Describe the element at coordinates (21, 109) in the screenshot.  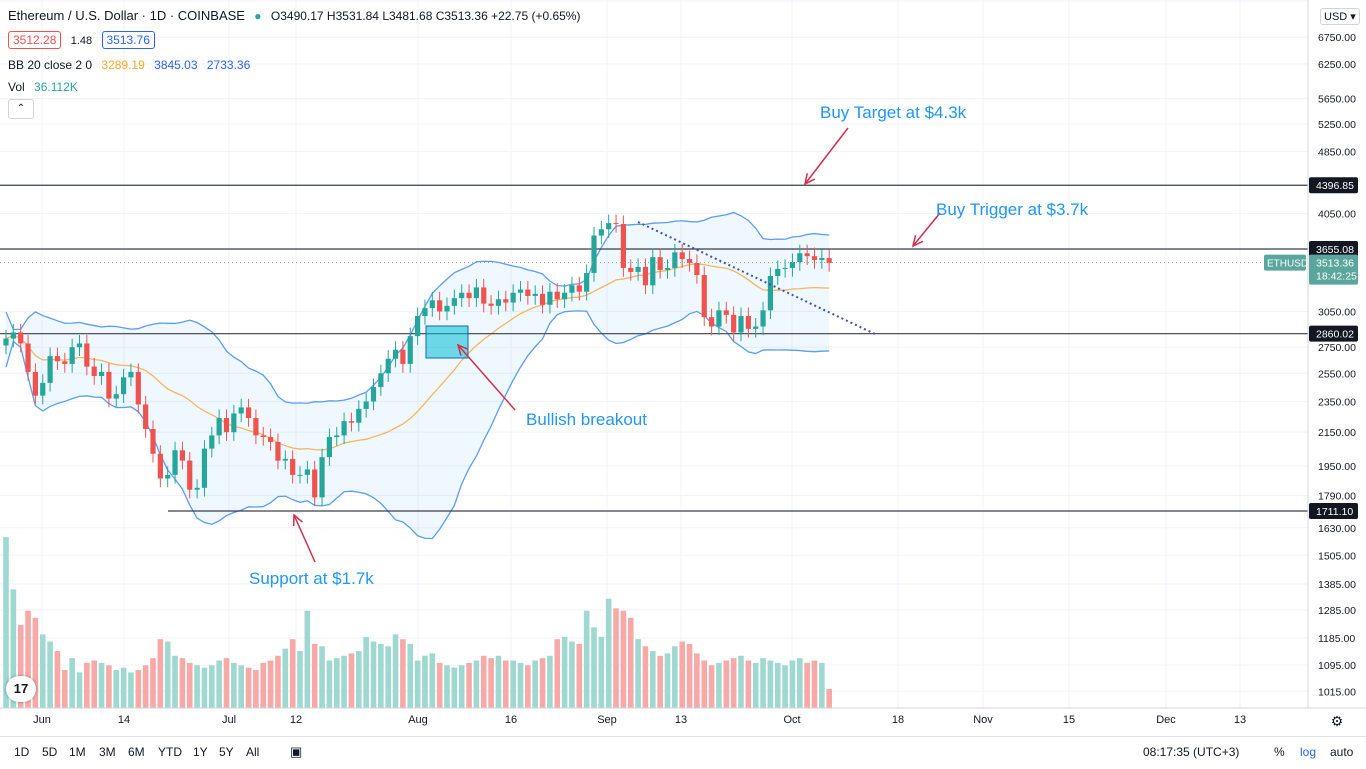
I see `collapse-legend-button: ⌃` at that location.